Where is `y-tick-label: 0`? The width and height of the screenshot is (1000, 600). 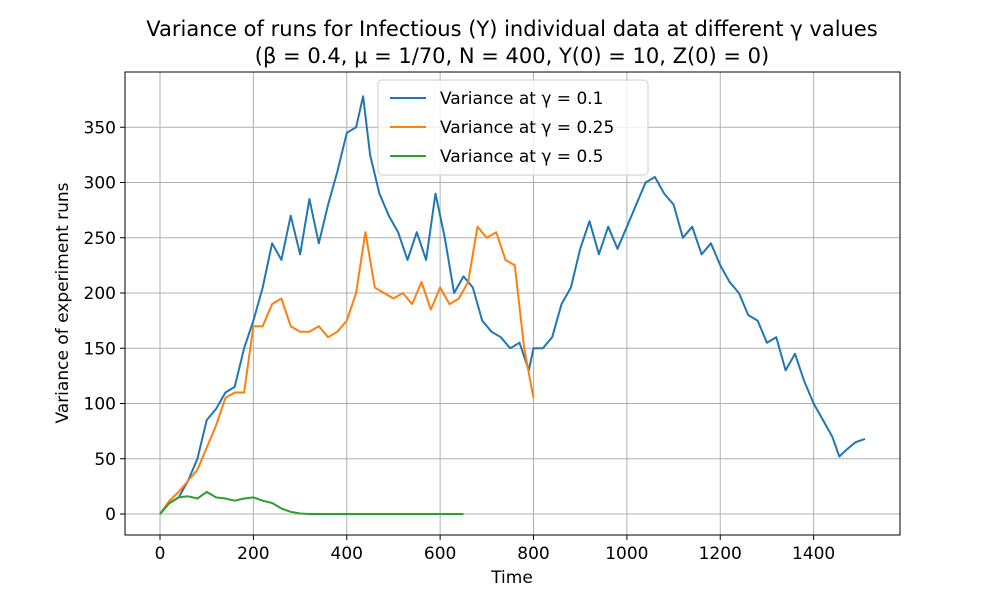
y-tick-label: 0 is located at coordinates (110, 515).